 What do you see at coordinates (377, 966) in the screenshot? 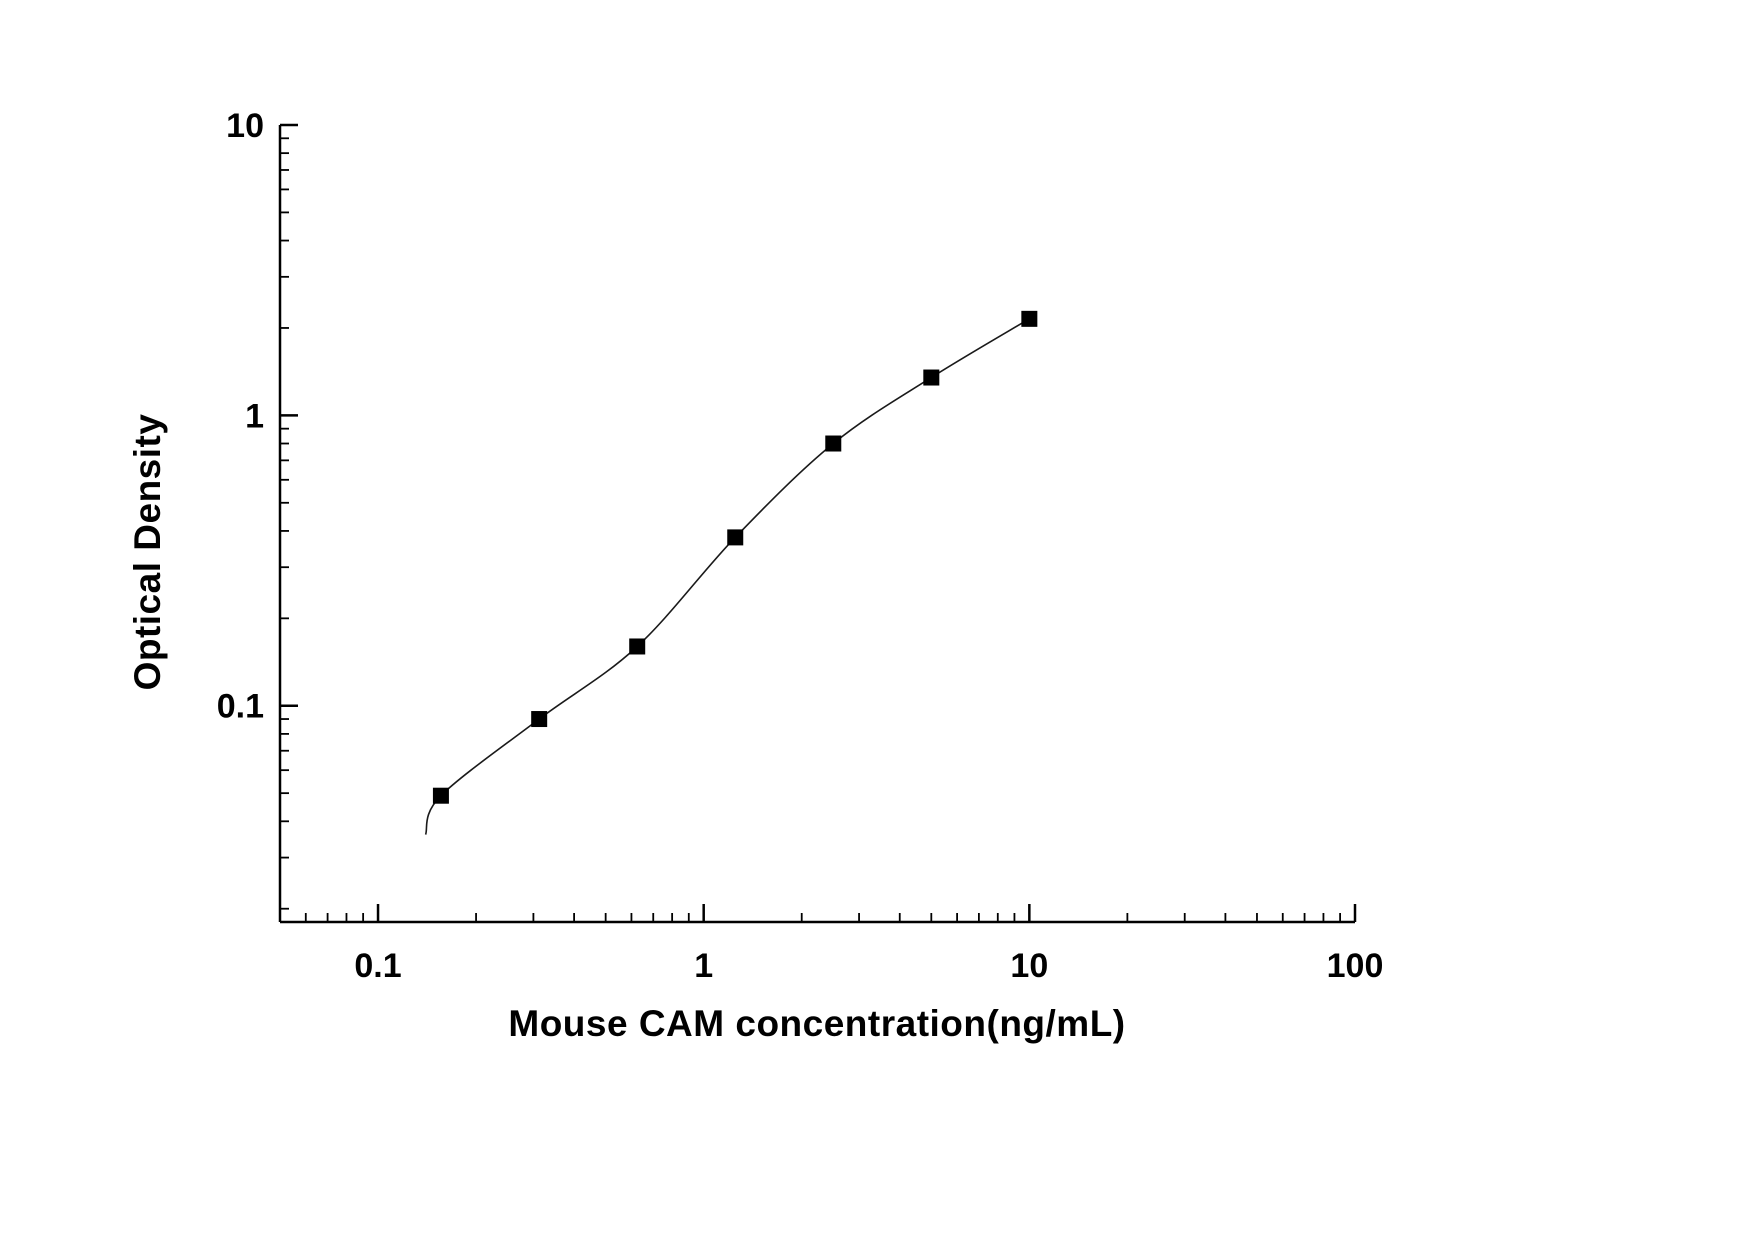
I see `x-tick-label: 0.1` at bounding box center [377, 966].